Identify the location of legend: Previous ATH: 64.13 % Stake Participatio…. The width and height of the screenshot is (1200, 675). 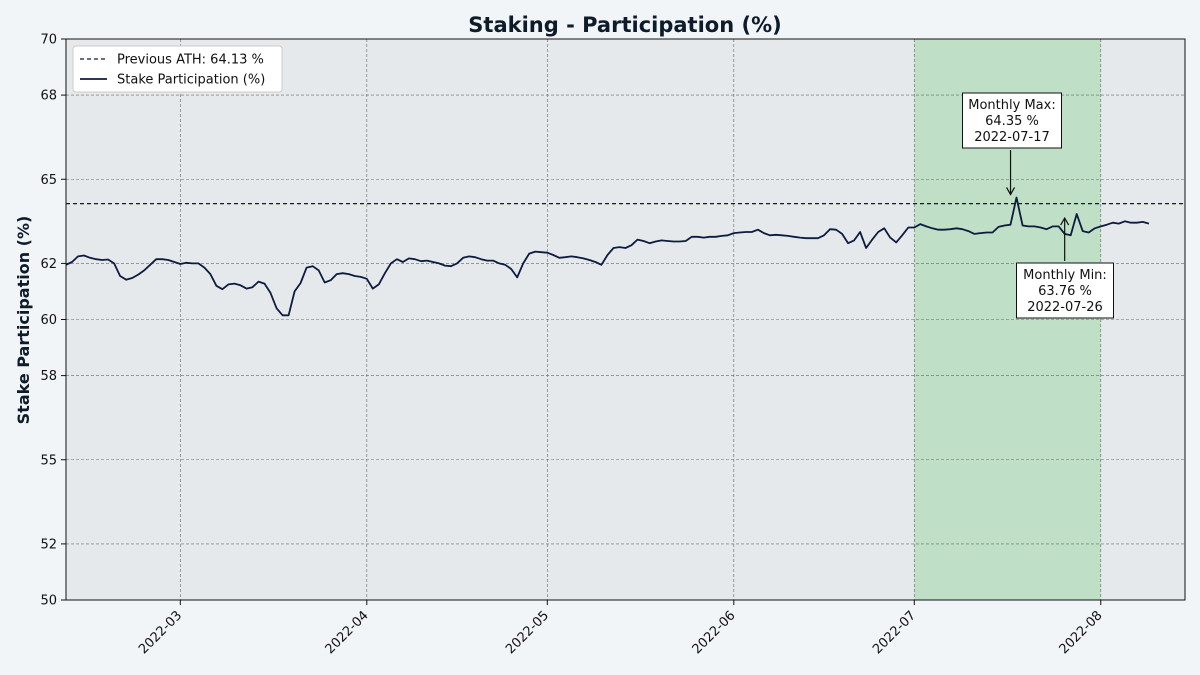
(177, 69).